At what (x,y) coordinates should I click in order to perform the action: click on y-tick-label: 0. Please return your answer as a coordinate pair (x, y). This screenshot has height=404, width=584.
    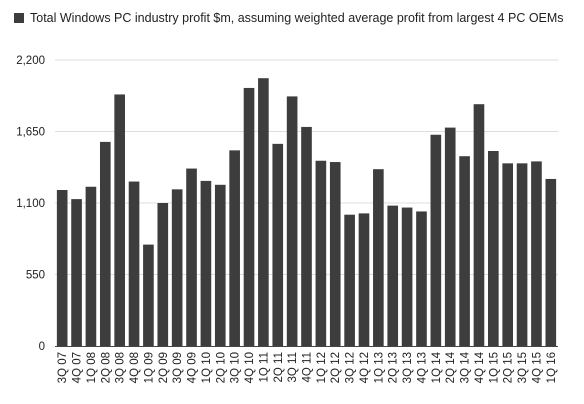
    Looking at the image, I should click on (42, 347).